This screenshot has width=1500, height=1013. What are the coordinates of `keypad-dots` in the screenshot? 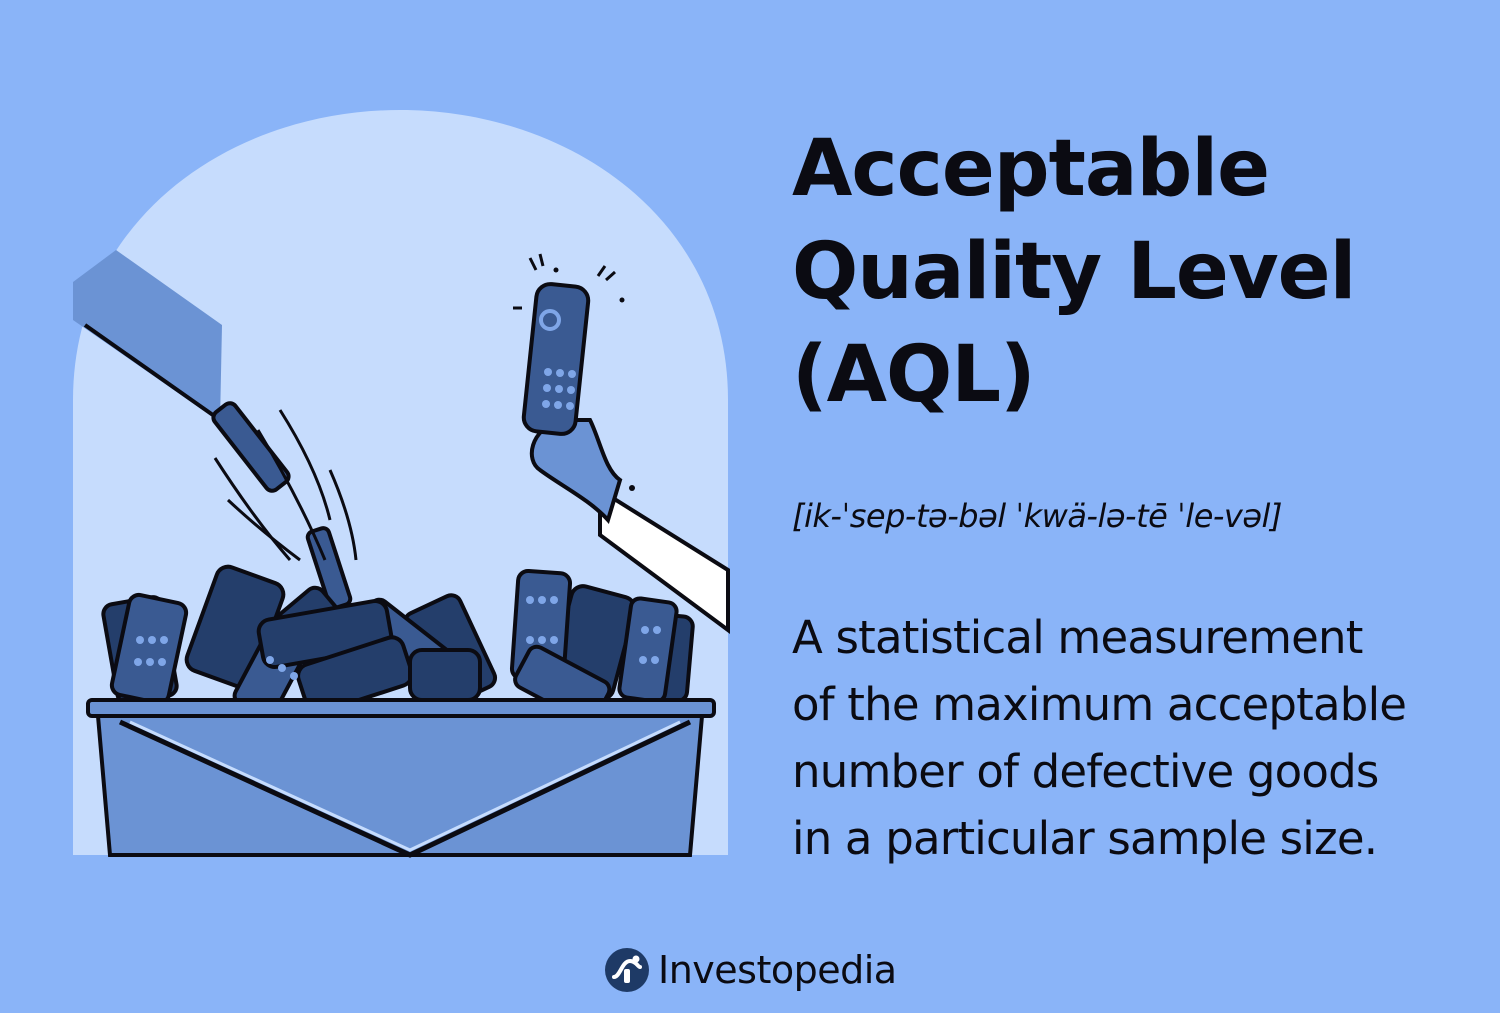 It's located at (397, 638).